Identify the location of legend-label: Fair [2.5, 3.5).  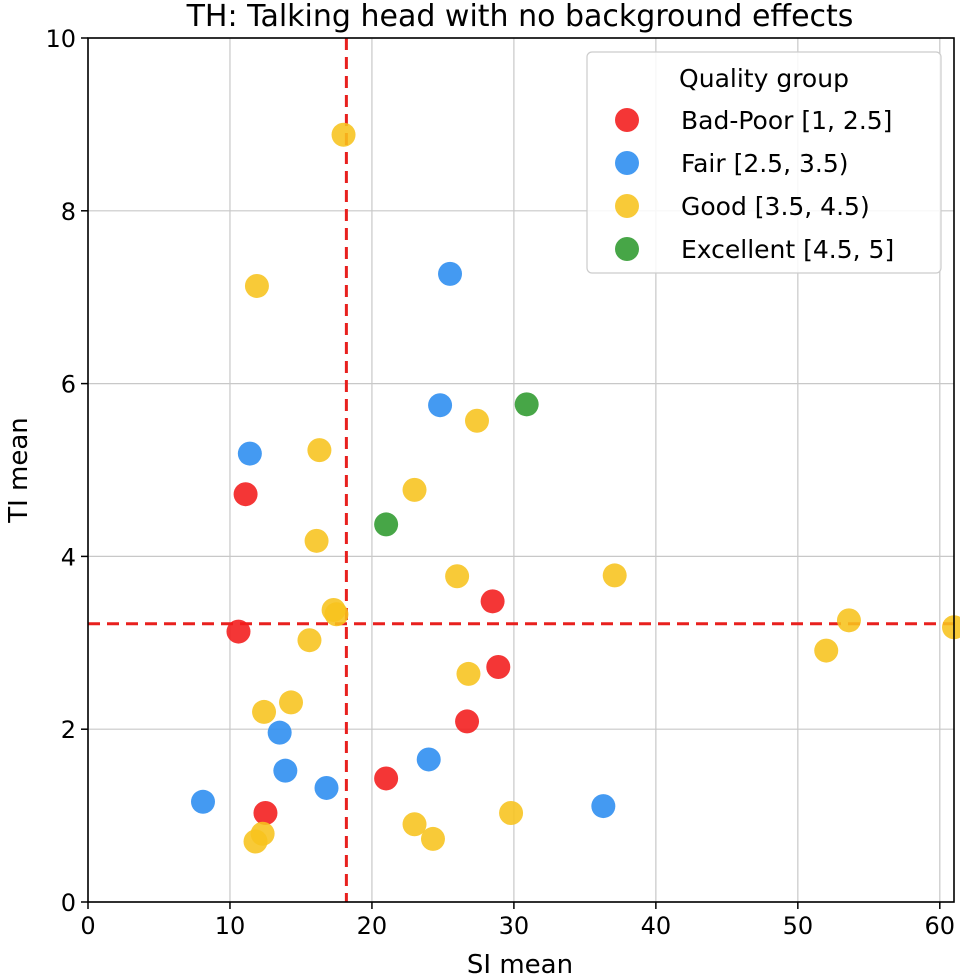
(765, 163).